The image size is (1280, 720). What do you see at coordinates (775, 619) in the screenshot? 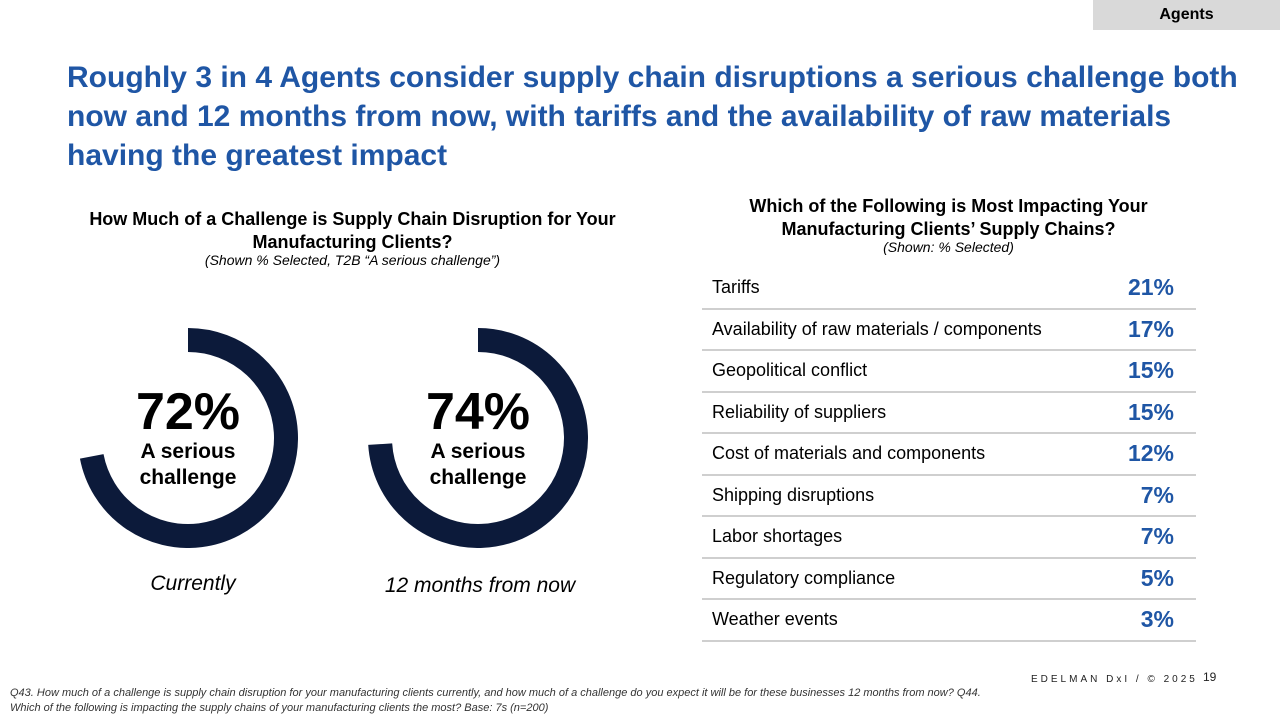
I see `row-label: Weather events` at bounding box center [775, 619].